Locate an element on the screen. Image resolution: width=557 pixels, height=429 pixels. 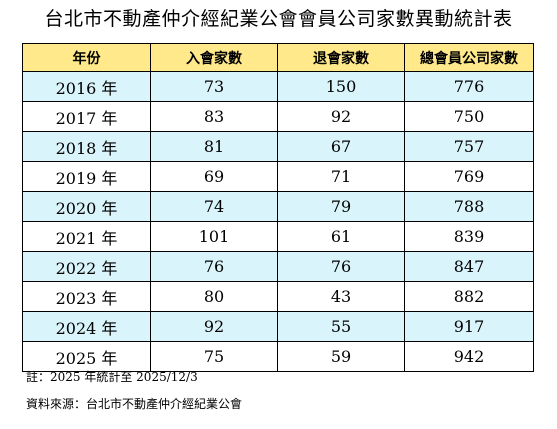
cell-withdrawn: 59 is located at coordinates (341, 356).